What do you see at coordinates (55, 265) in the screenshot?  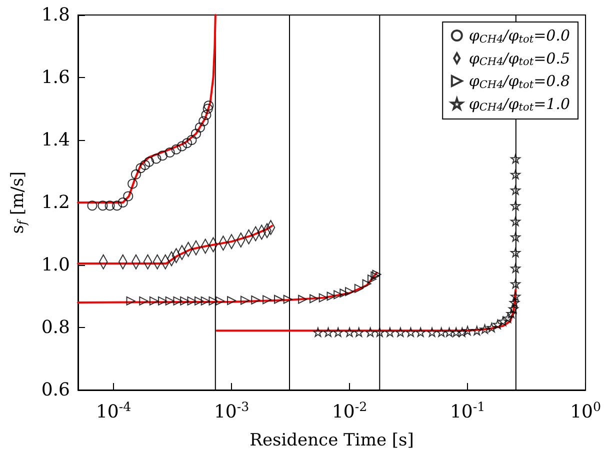 I see `y-tick-label: 1.0` at bounding box center [55, 265].